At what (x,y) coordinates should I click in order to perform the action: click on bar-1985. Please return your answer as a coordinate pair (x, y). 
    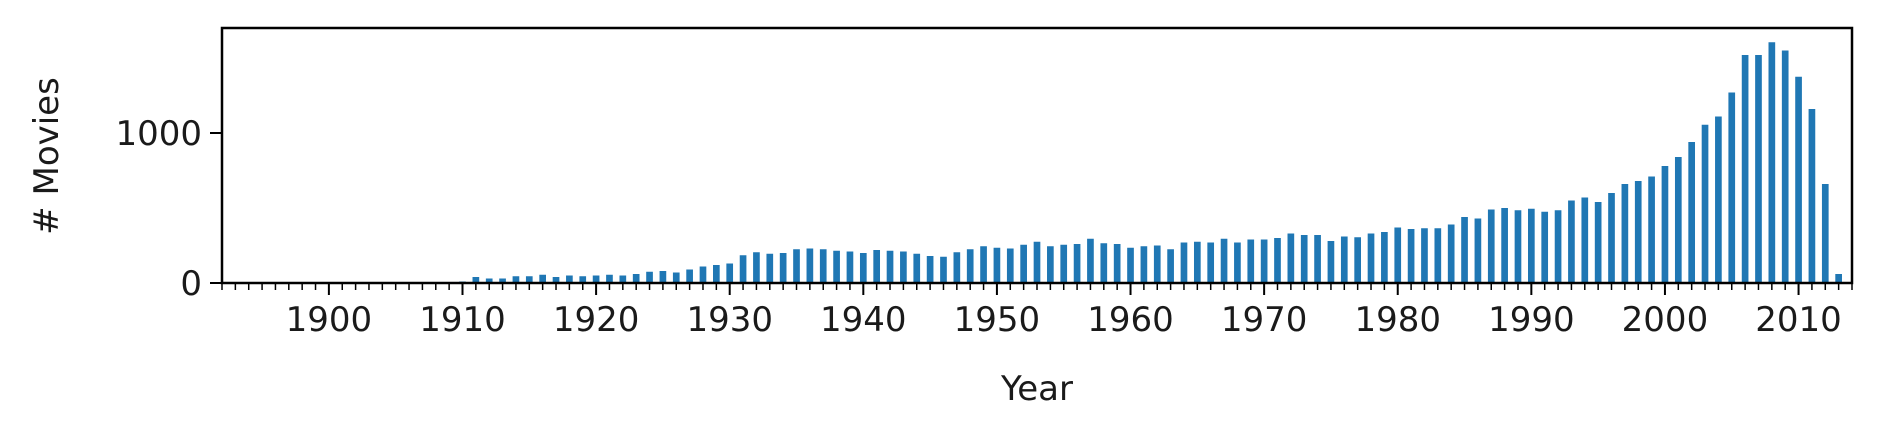
    Looking at the image, I should click on (1464, 250).